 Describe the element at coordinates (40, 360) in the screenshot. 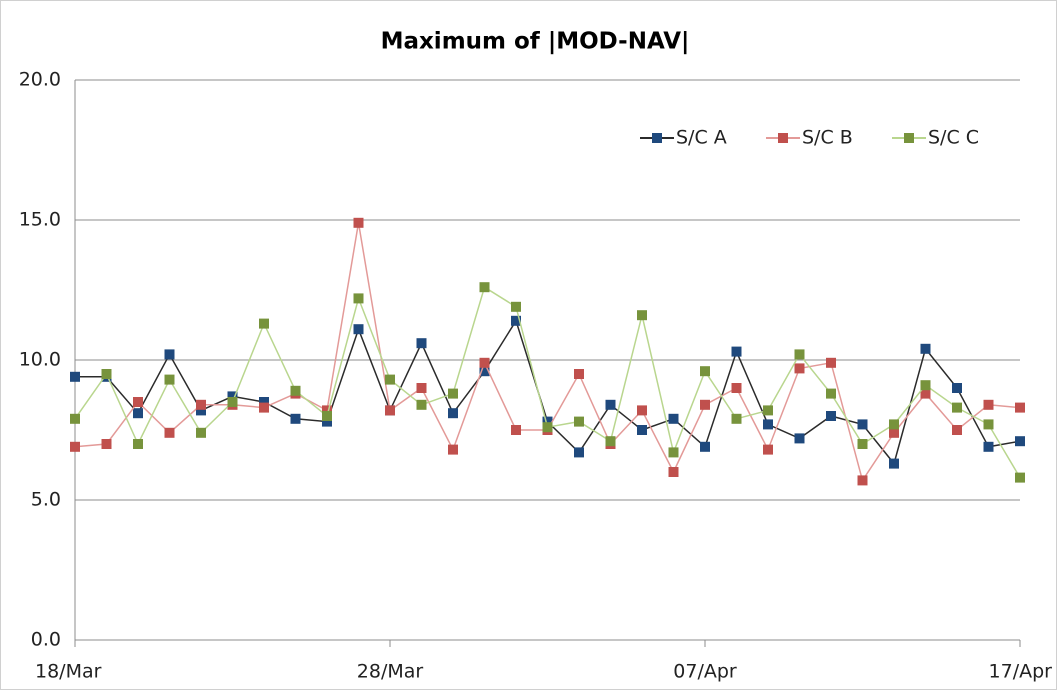

I see `y-tick-label: 10.0` at that location.